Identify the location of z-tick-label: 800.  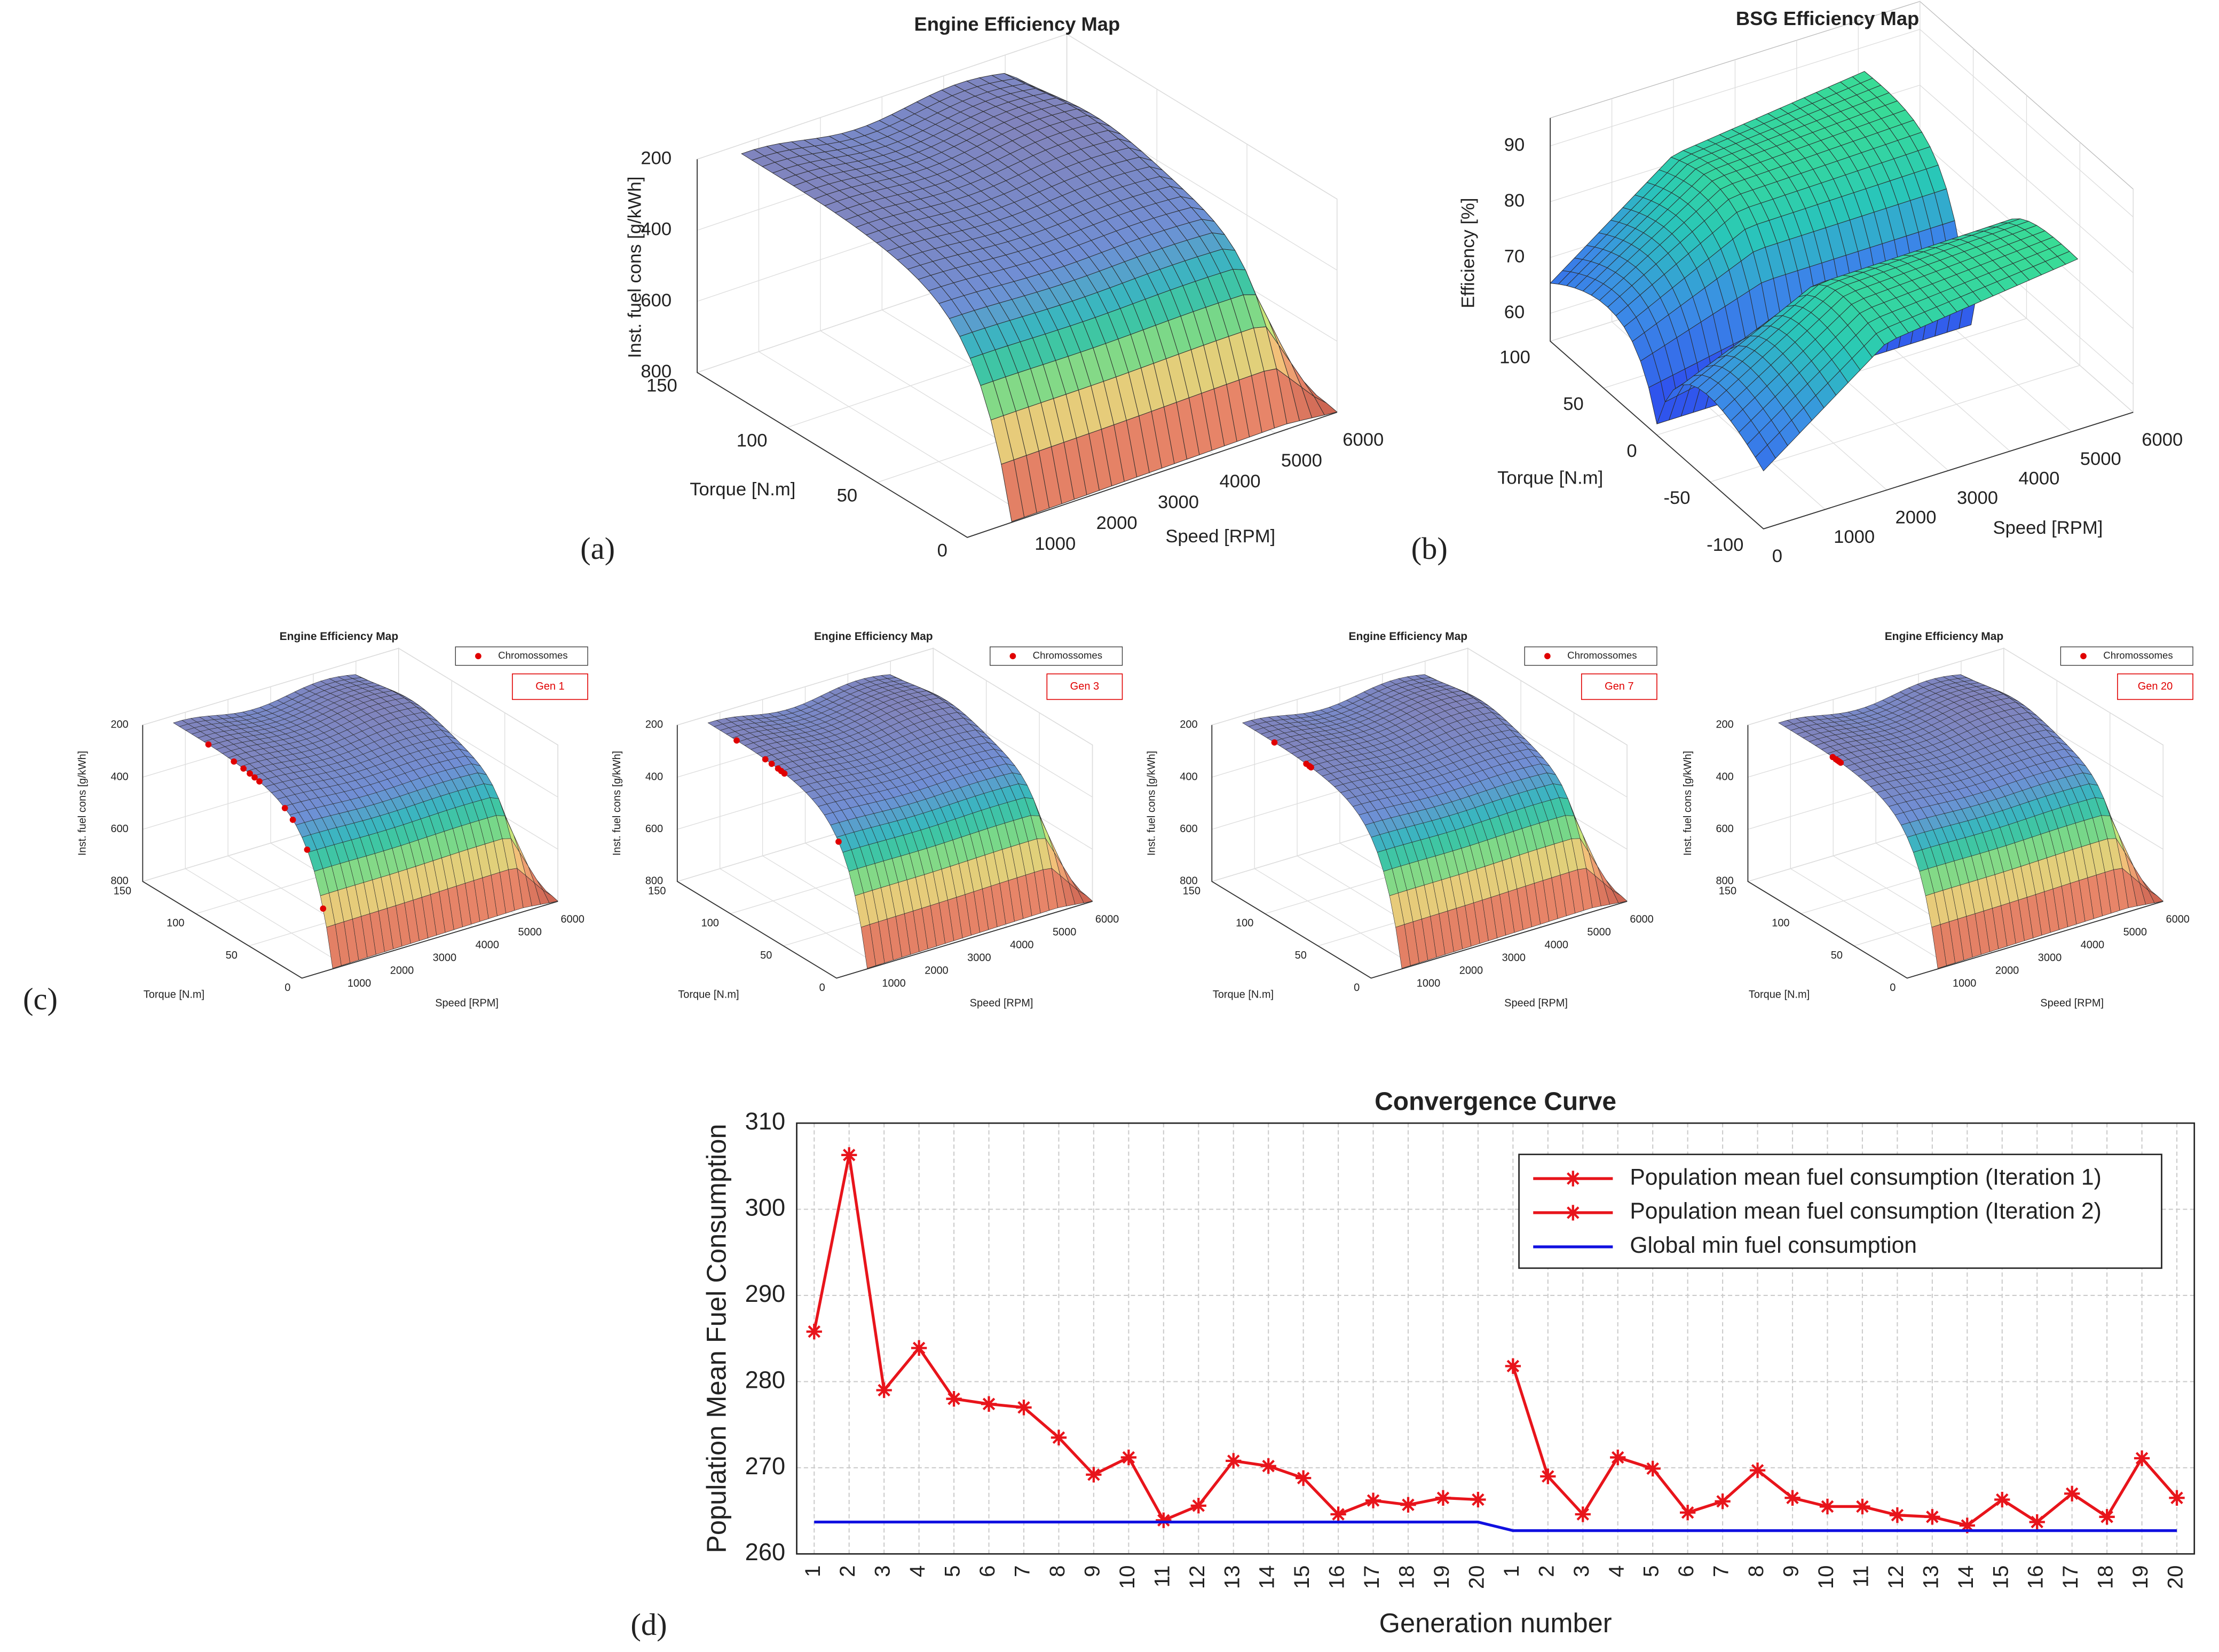
(656, 371).